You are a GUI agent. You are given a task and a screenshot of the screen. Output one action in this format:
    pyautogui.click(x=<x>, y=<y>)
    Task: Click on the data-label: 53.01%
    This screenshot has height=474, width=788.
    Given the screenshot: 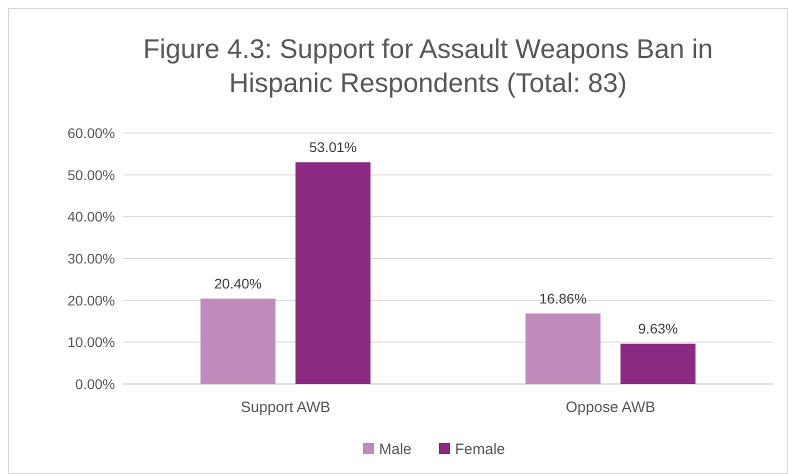 What is the action you would take?
    pyautogui.click(x=333, y=147)
    